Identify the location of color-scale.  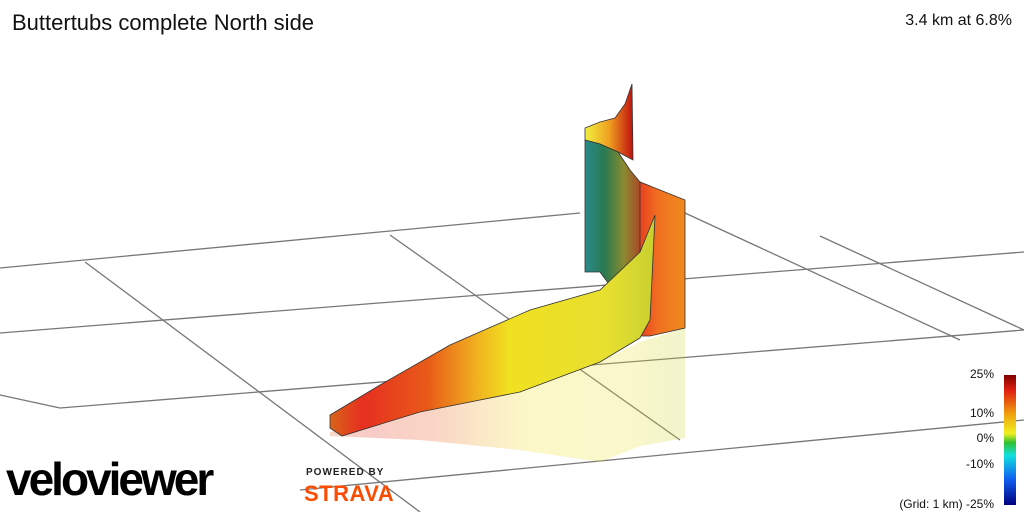
(1010, 440).